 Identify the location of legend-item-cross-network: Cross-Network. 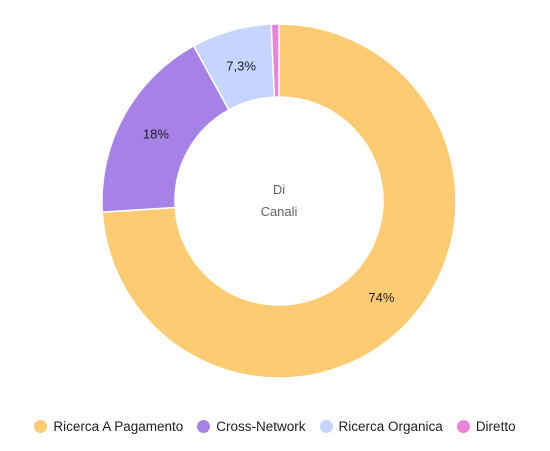
(251, 426).